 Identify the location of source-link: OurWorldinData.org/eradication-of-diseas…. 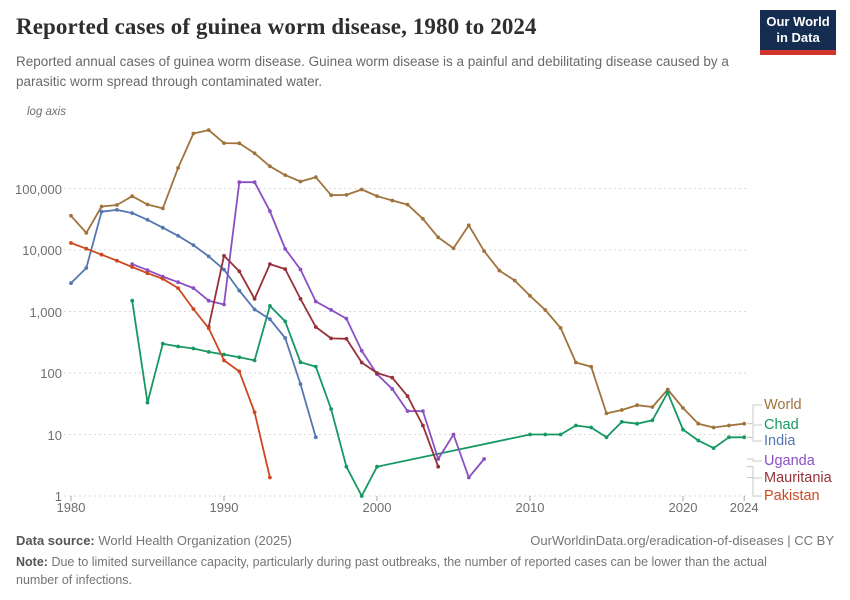
(682, 540).